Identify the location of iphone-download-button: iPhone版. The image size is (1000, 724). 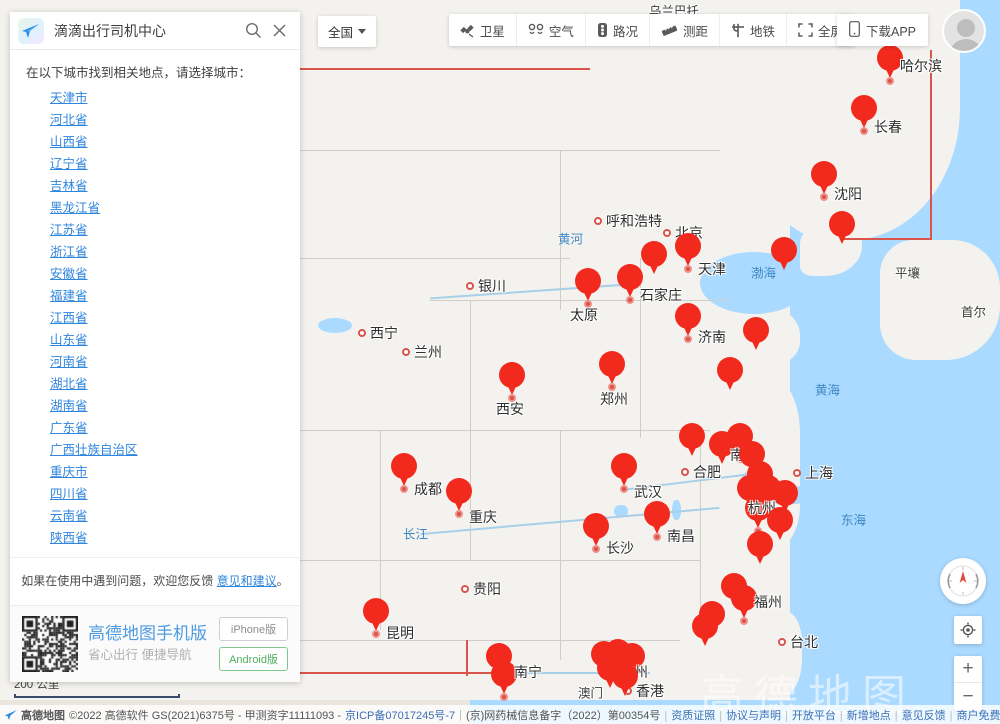
(253, 629).